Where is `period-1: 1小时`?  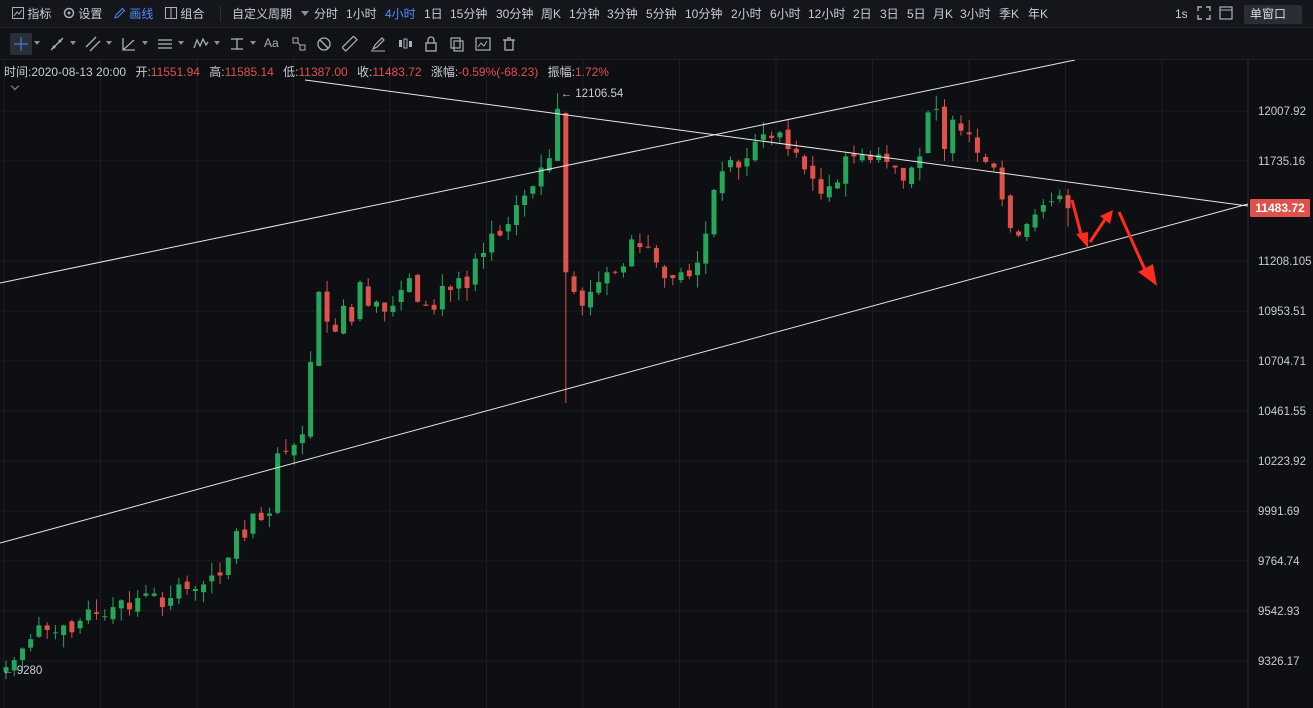 period-1: 1小时 is located at coordinates (361, 14).